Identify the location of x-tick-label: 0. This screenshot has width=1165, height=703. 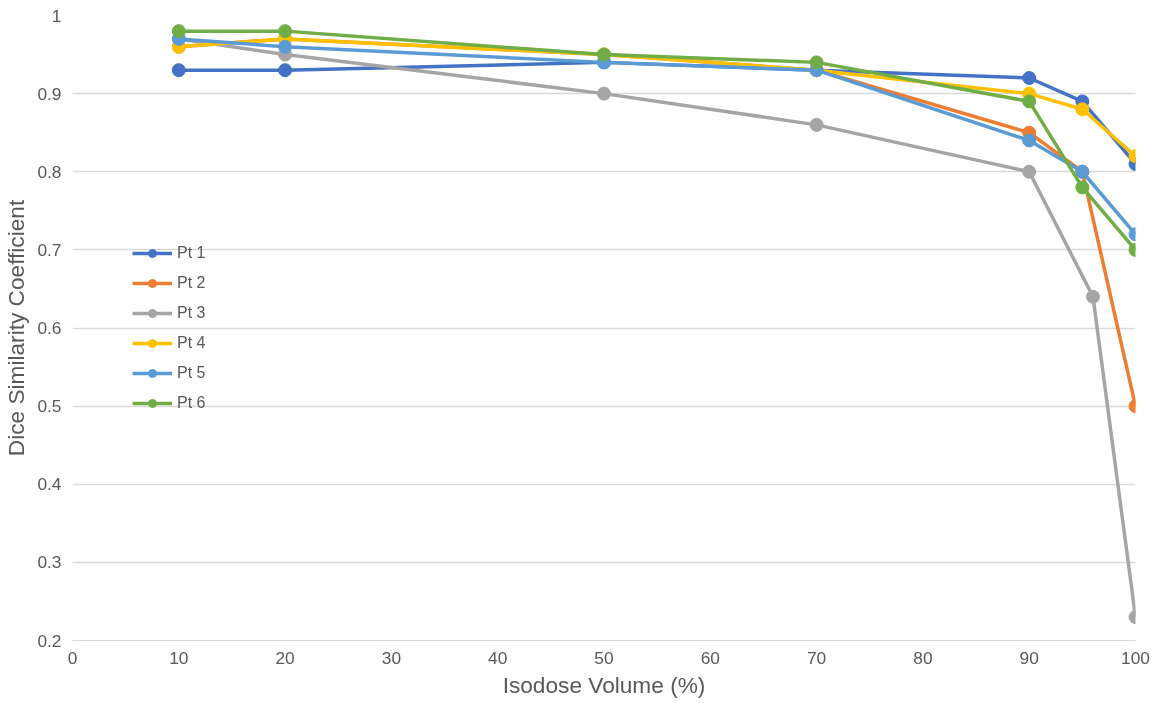
(72, 657).